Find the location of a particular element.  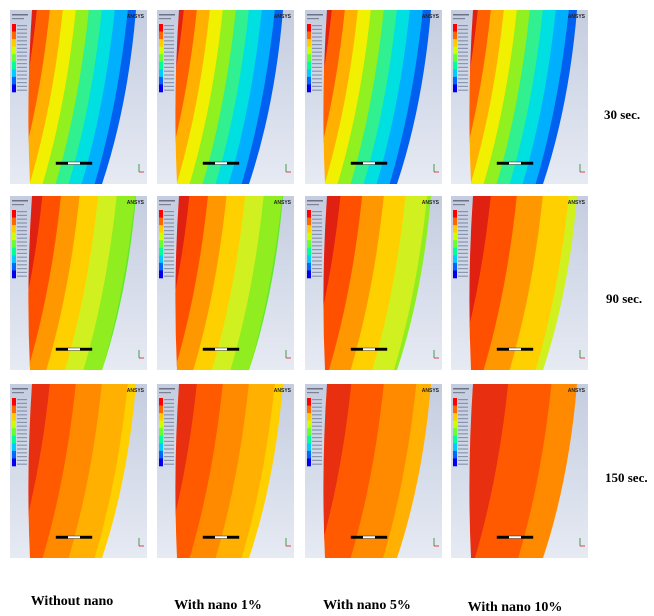

axis-triad is located at coordinates (436, 168).